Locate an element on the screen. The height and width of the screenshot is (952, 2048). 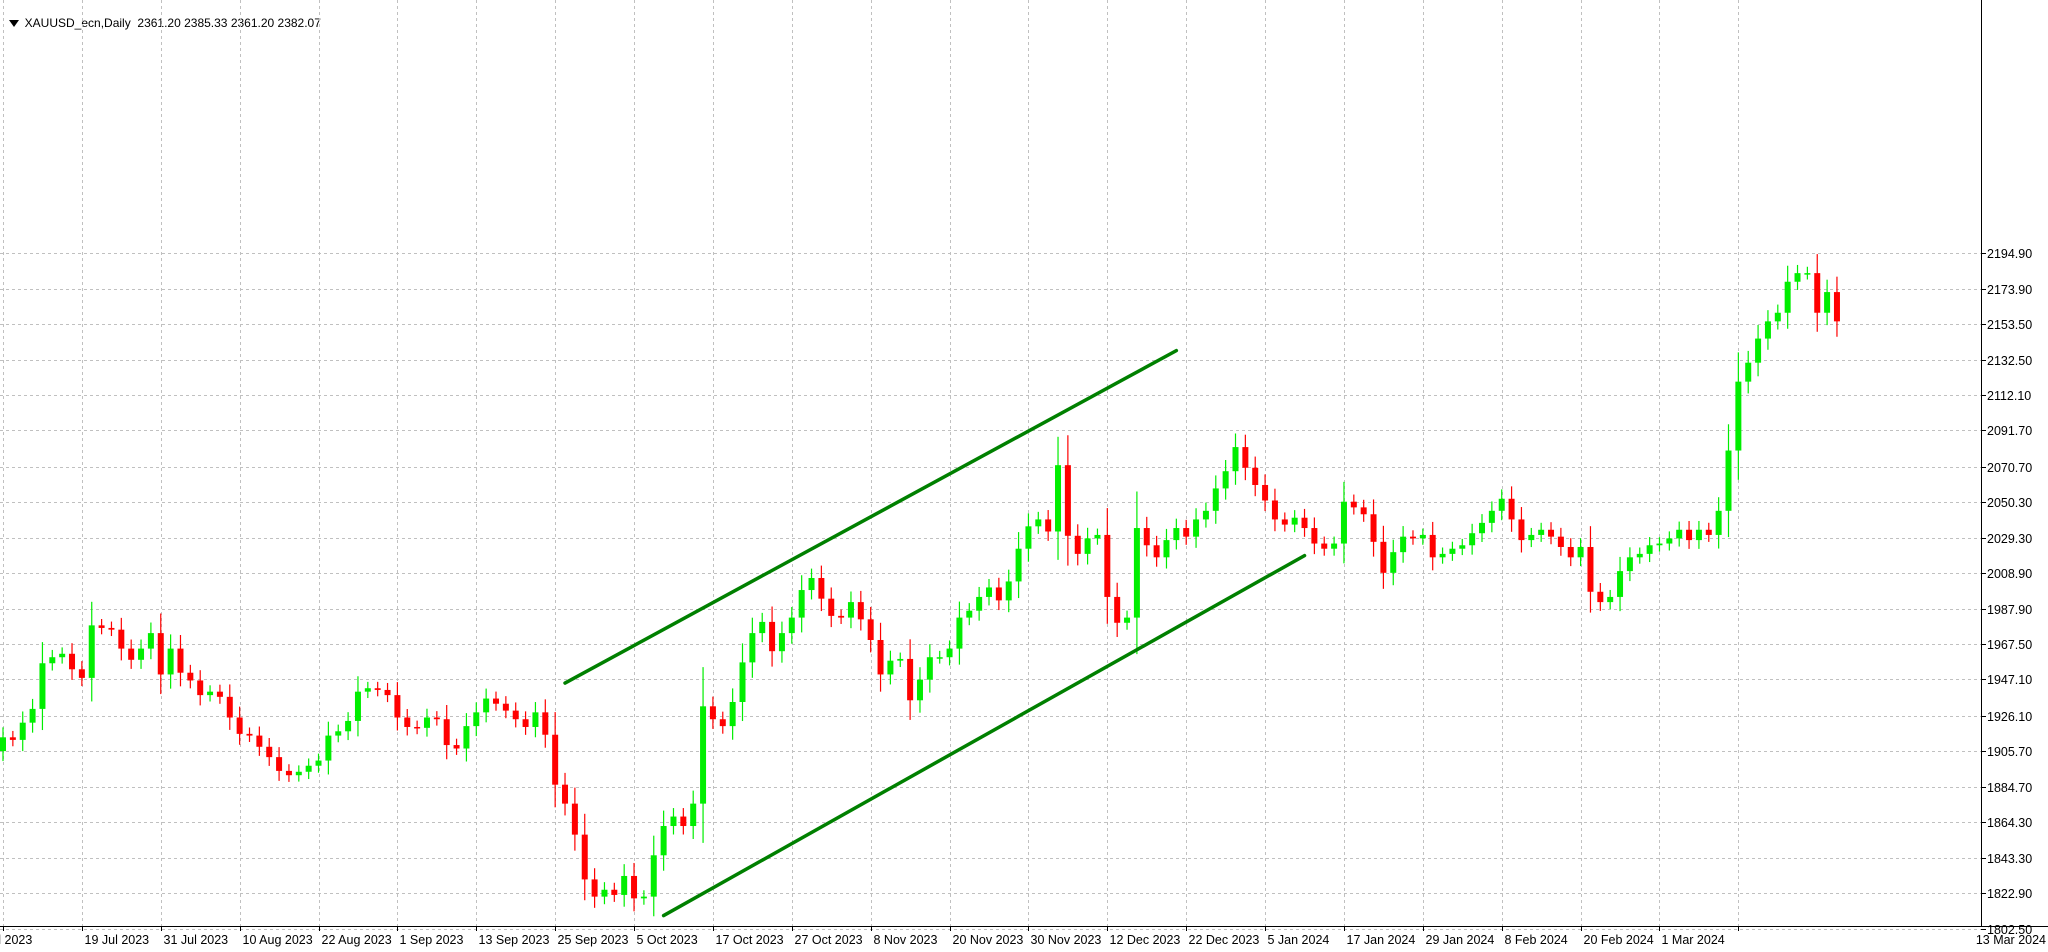
symbol-label: XAUUSD_ecn,Daily is located at coordinates (77, 23).